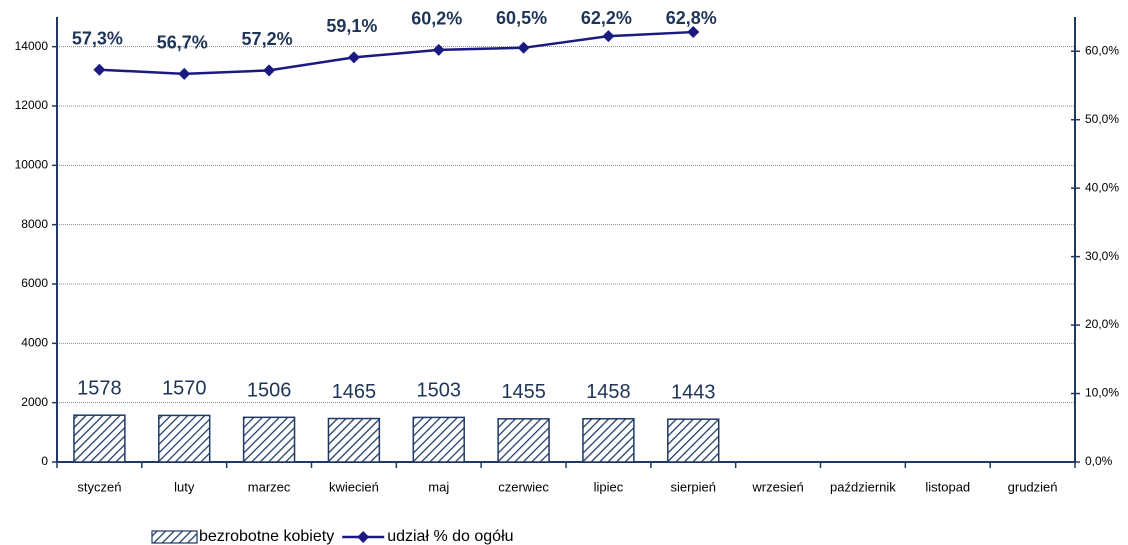  Describe the element at coordinates (32, 105) in the screenshot. I see `y-tick-label: 12000` at that location.